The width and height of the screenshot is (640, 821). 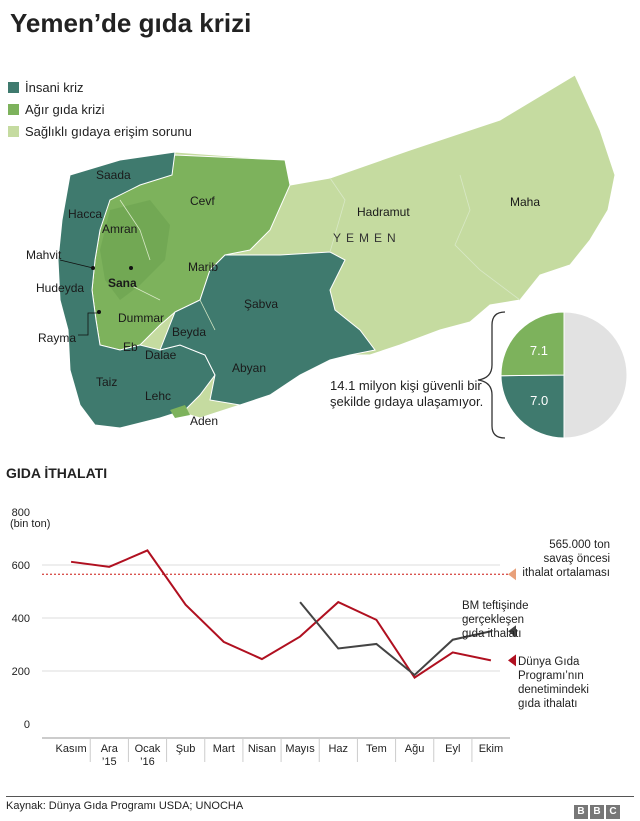 I want to click on y-tick-label: 200, so click(x=21, y=672).